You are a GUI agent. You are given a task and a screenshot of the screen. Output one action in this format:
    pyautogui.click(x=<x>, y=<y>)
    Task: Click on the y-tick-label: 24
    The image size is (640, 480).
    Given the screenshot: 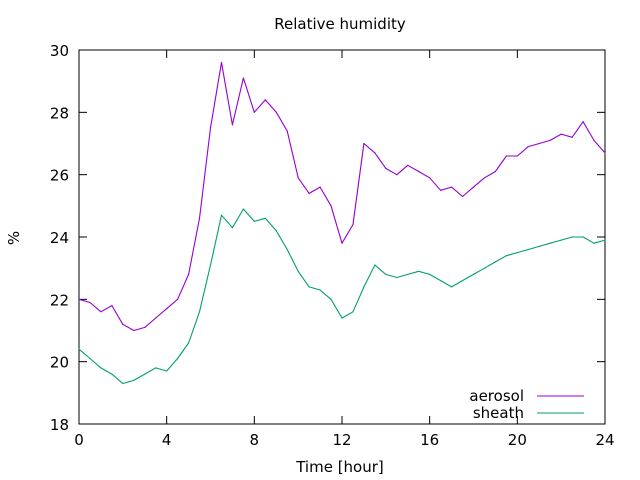 What is the action you would take?
    pyautogui.click(x=59, y=238)
    